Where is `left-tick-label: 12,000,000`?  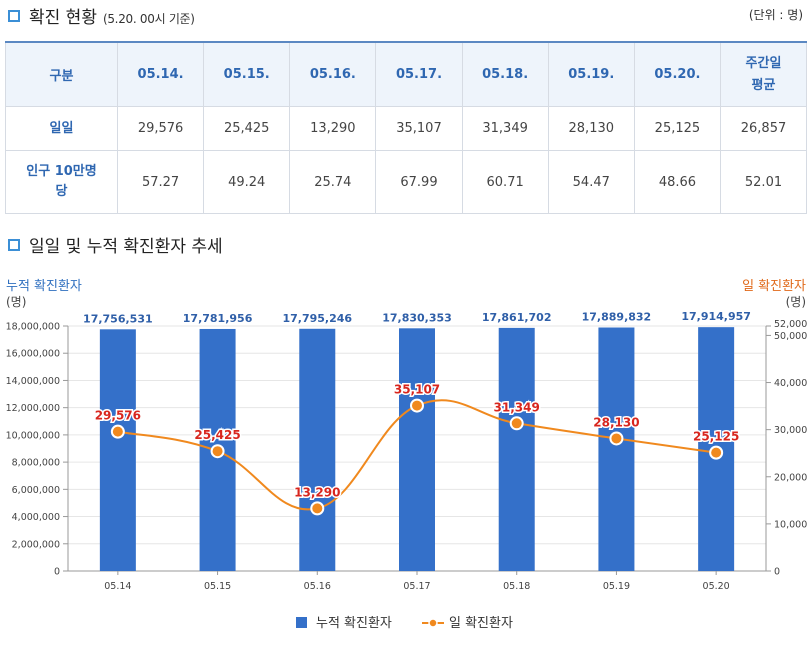
left-tick-label: 12,000,000 is located at coordinates (33, 408).